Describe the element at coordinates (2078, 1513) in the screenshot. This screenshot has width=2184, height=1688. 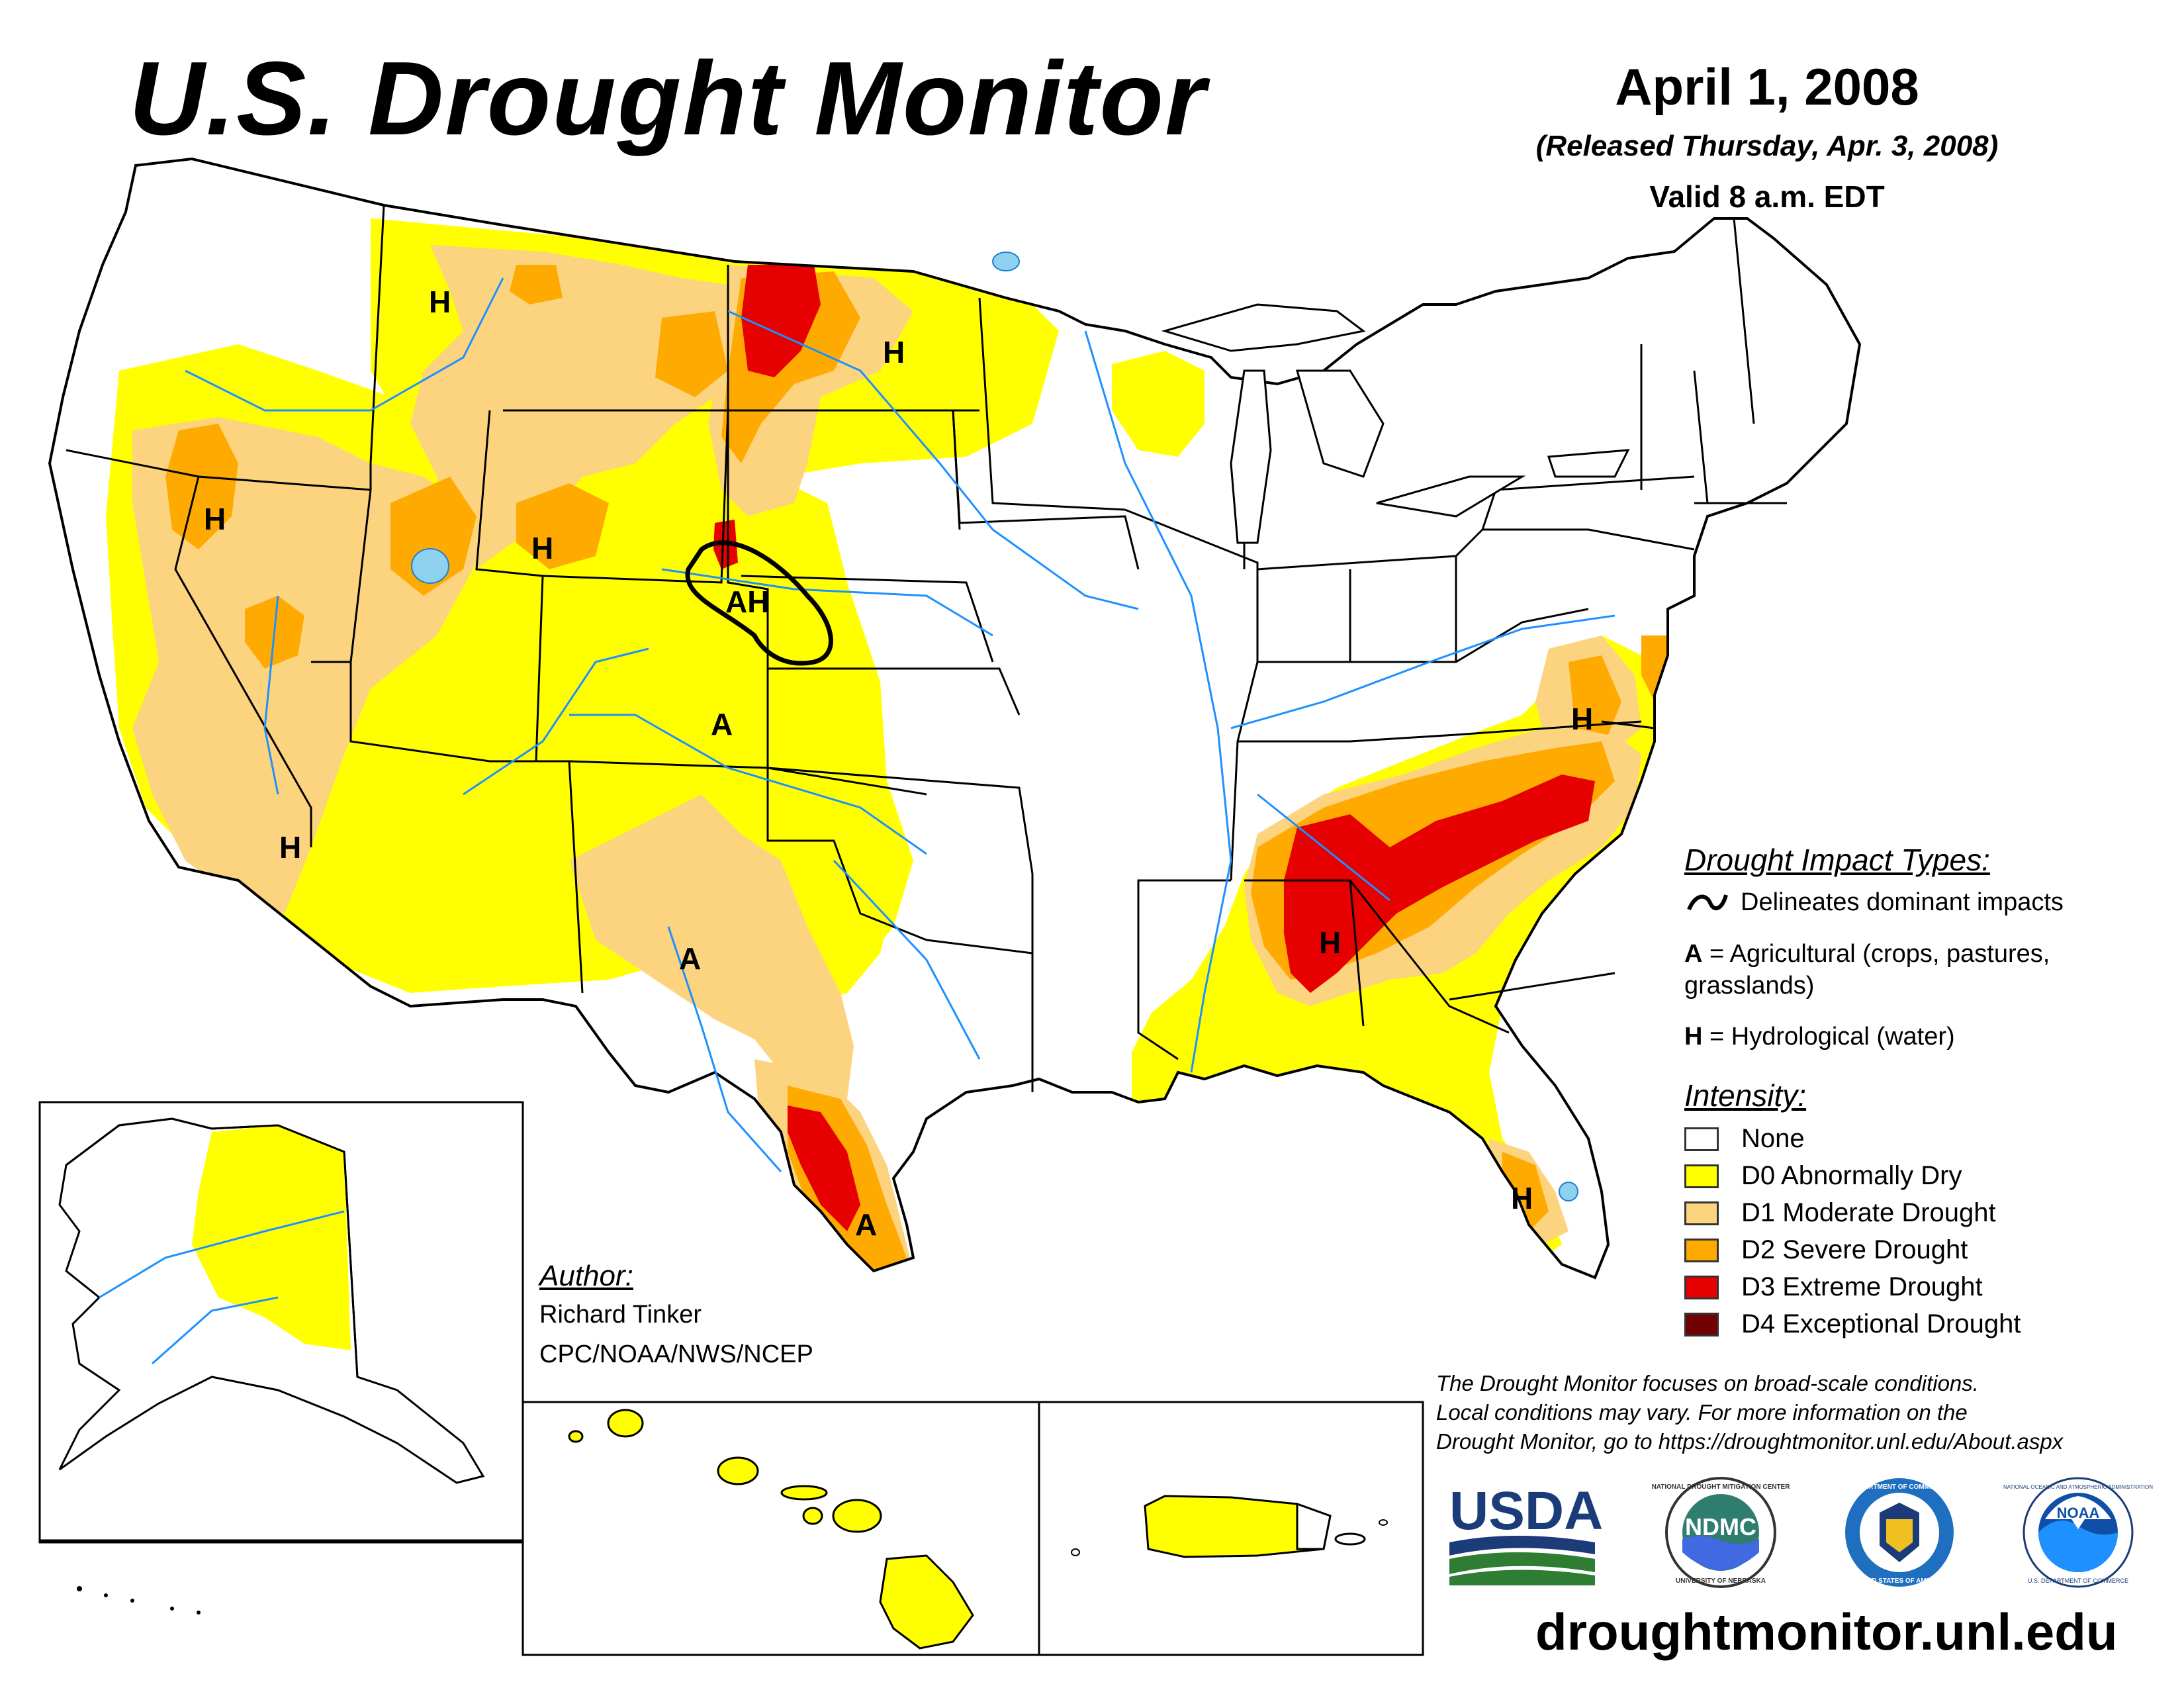
I see `noaa-logo-text: NOAA` at that location.